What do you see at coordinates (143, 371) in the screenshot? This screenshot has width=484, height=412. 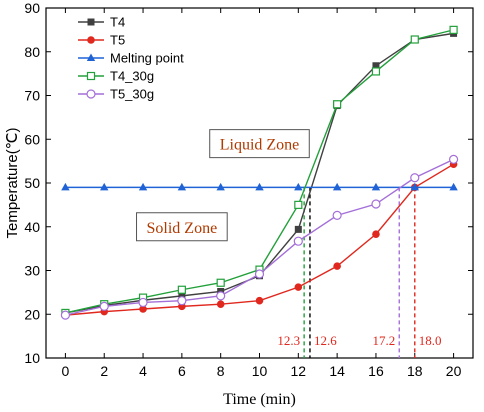 I see `x-tick-label: 4` at bounding box center [143, 371].